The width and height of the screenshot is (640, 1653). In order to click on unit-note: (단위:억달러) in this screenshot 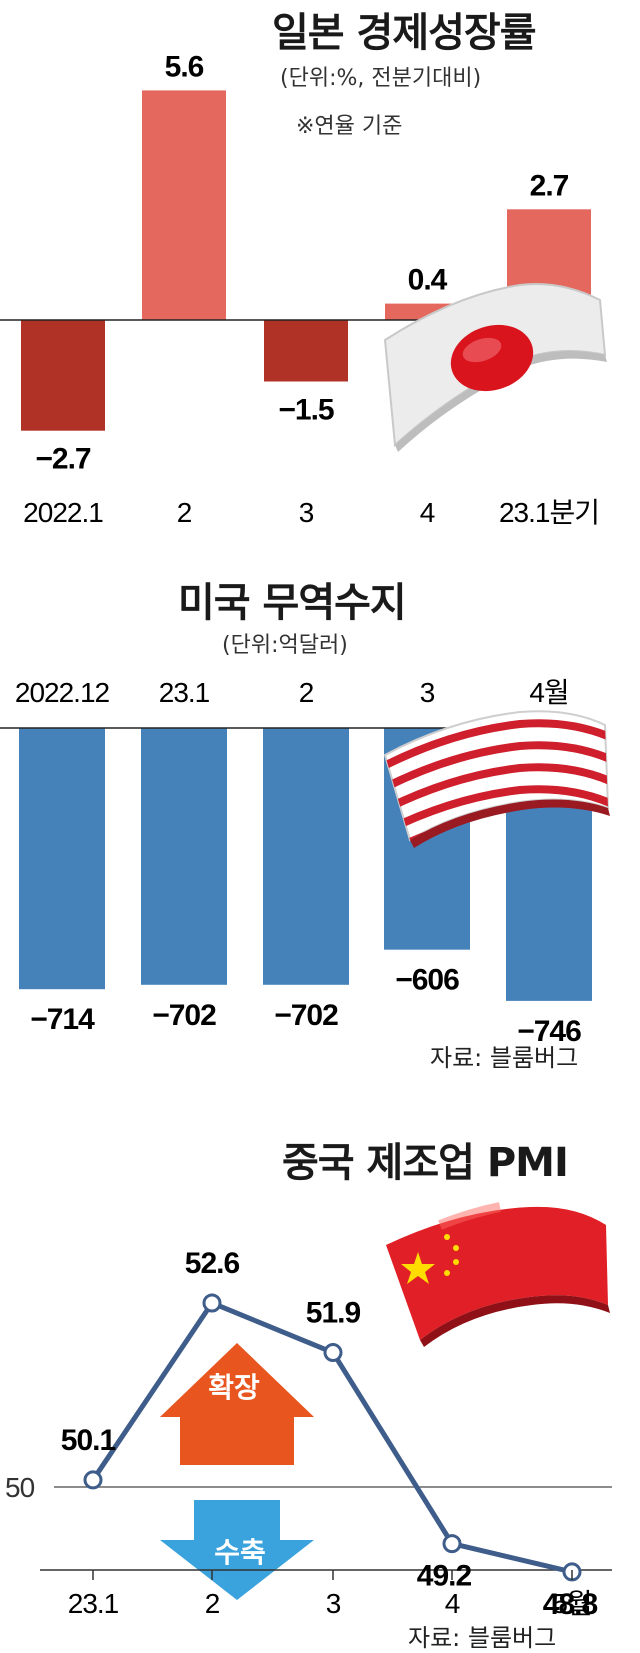, I will do `click(285, 645)`.